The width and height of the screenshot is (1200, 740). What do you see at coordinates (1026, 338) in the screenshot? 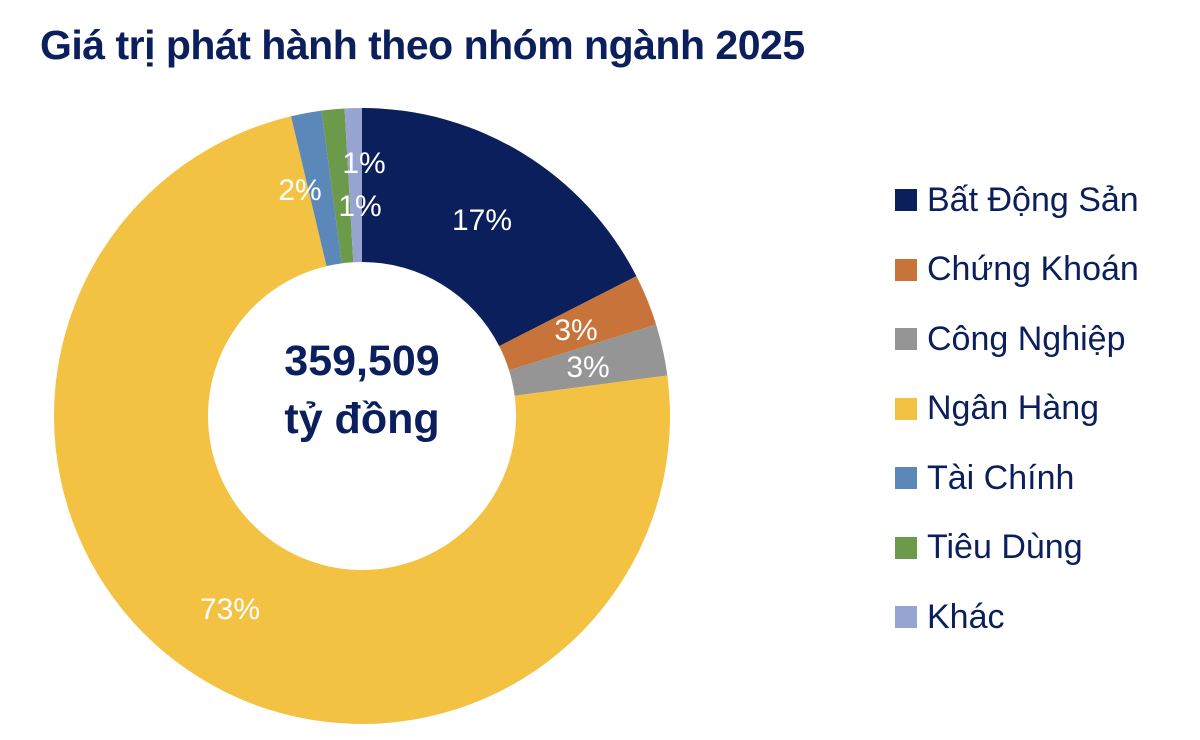
I see `legend-label: Công Nghiệp` at bounding box center [1026, 338].